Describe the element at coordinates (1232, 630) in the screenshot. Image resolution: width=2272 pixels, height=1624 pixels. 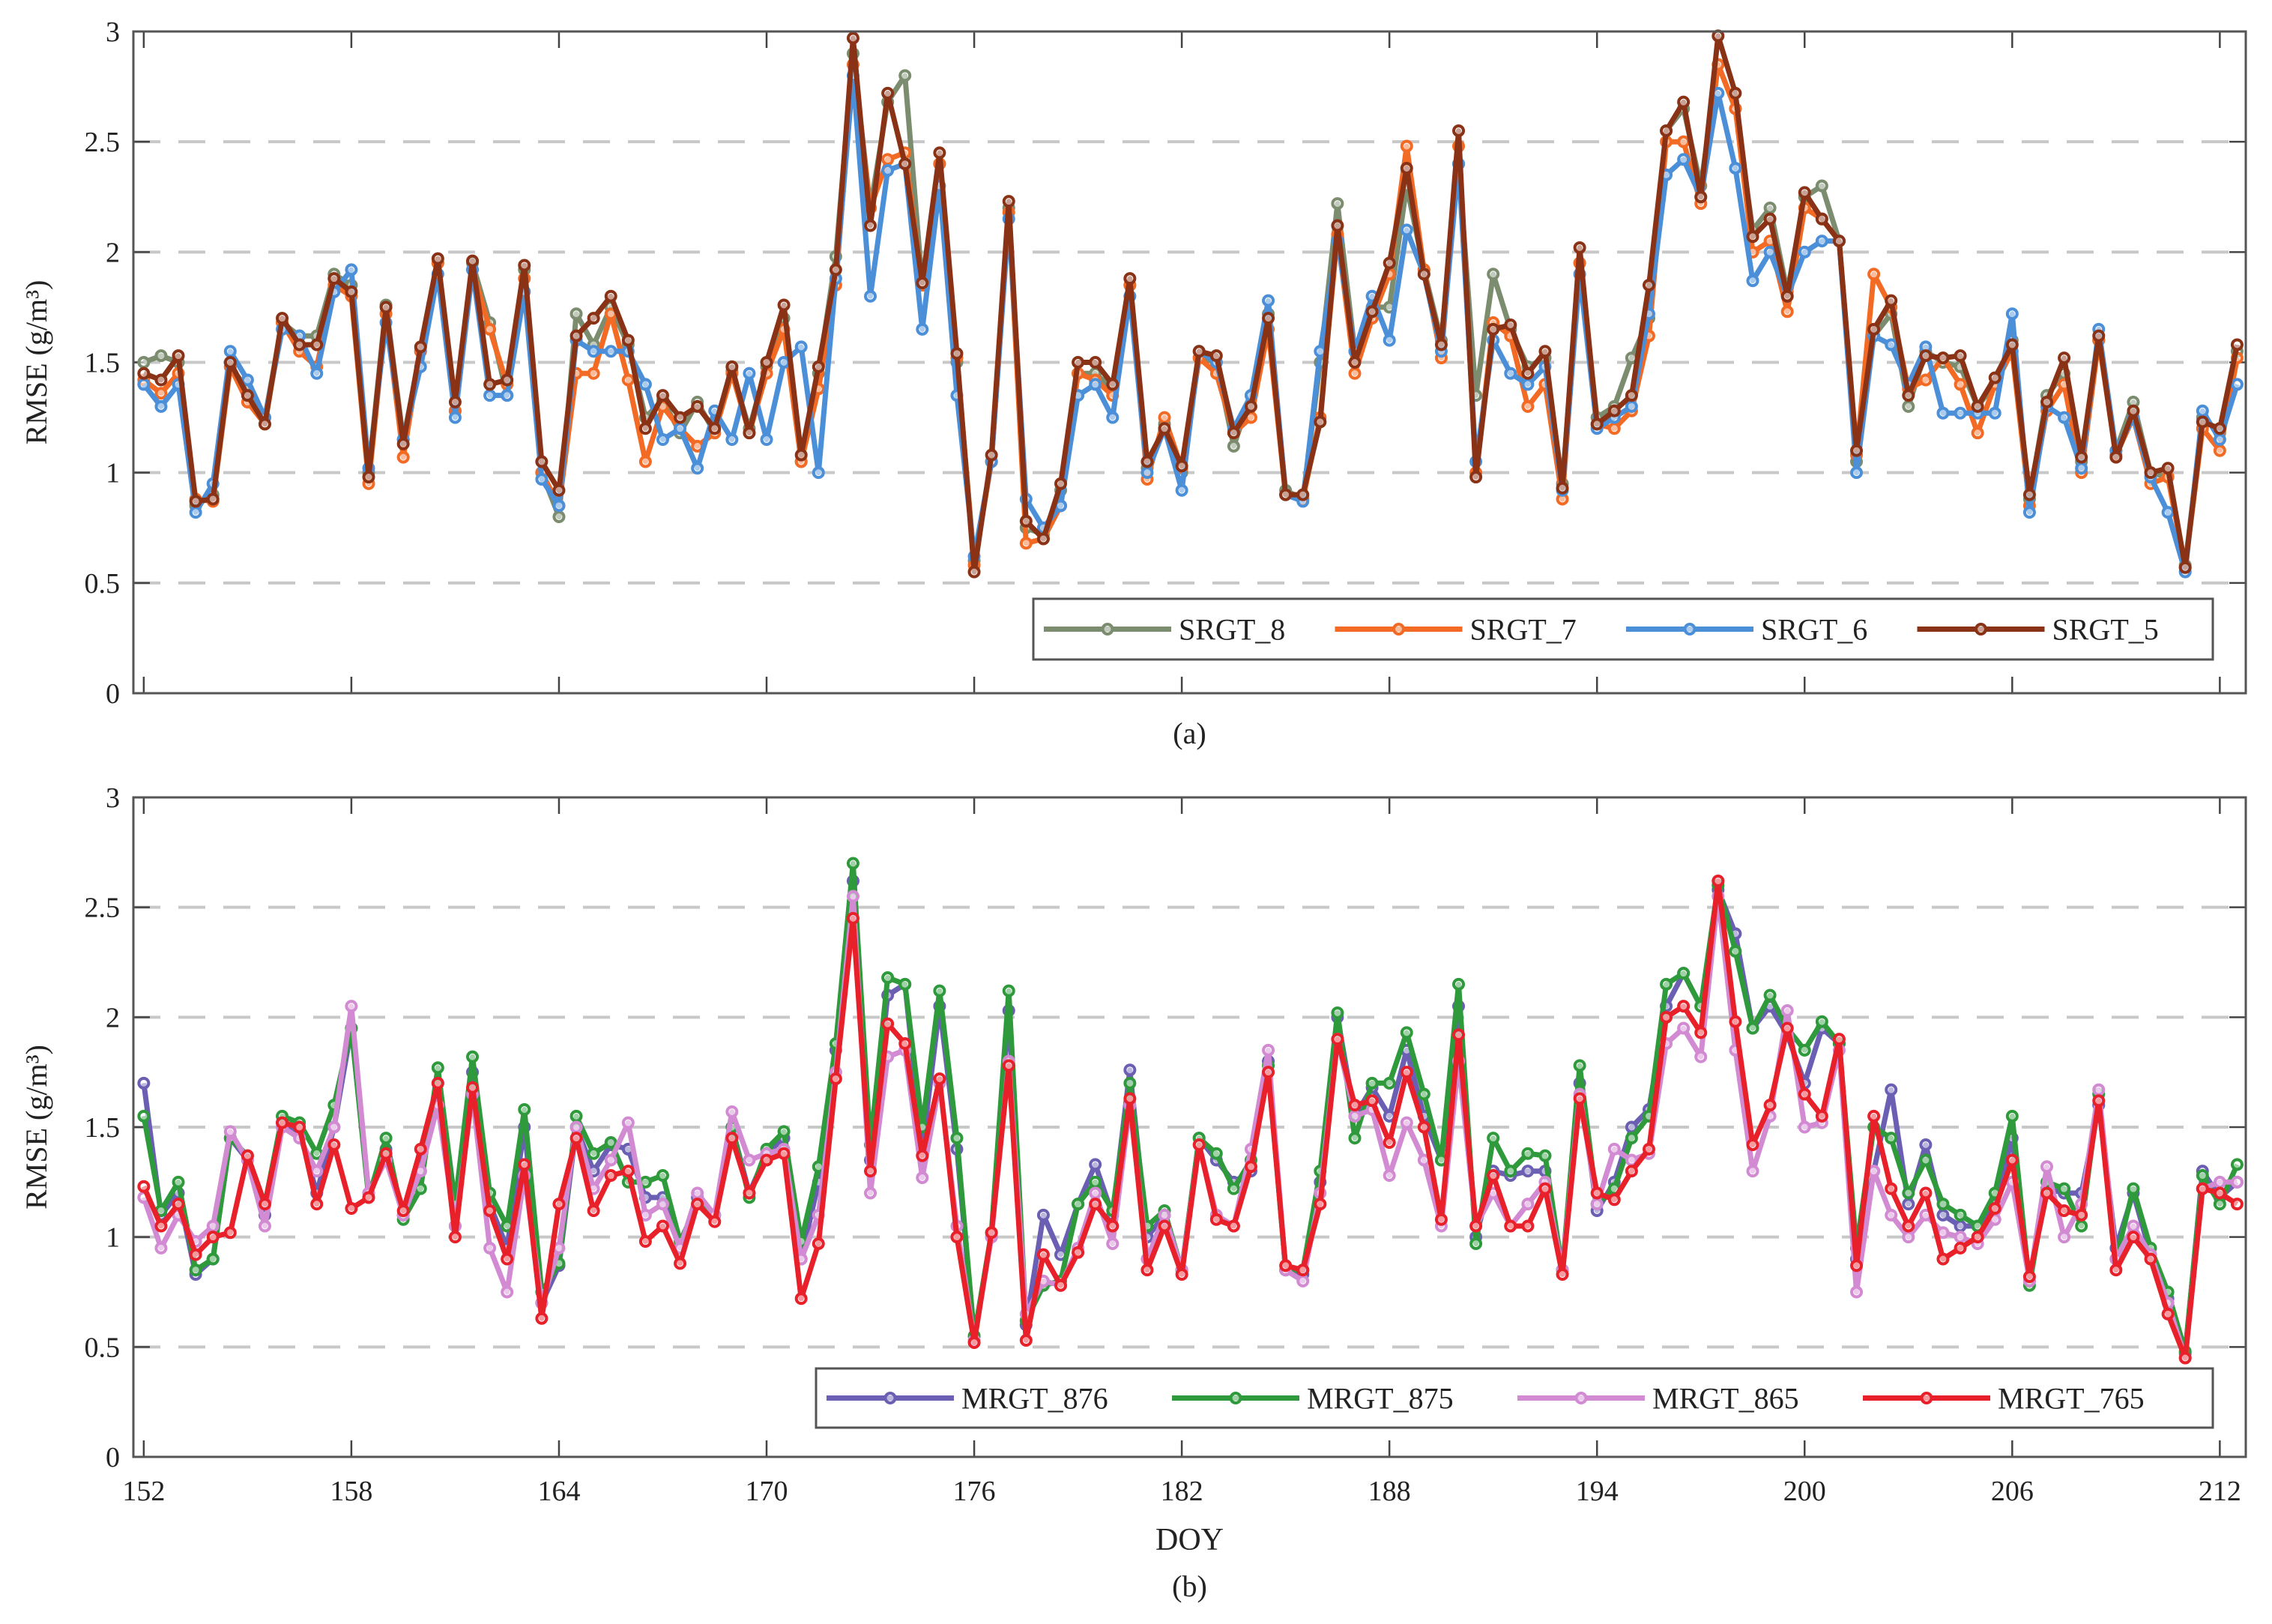
I see `legend-label: SRGT_8` at that location.